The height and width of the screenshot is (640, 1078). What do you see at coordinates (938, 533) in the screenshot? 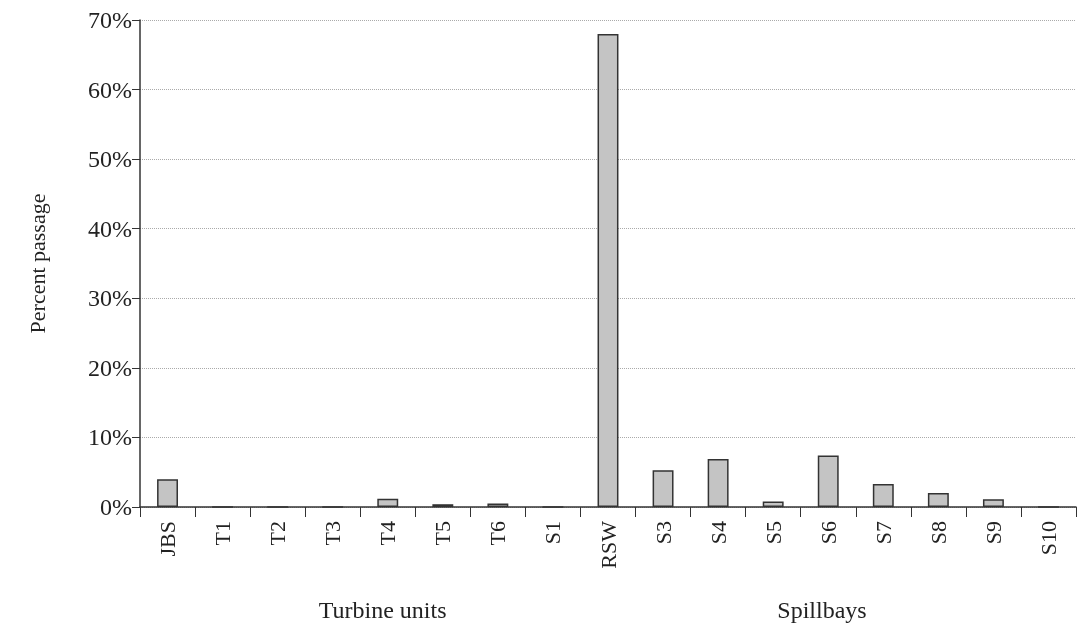
I see `x-tick-label: S8` at bounding box center [938, 533].